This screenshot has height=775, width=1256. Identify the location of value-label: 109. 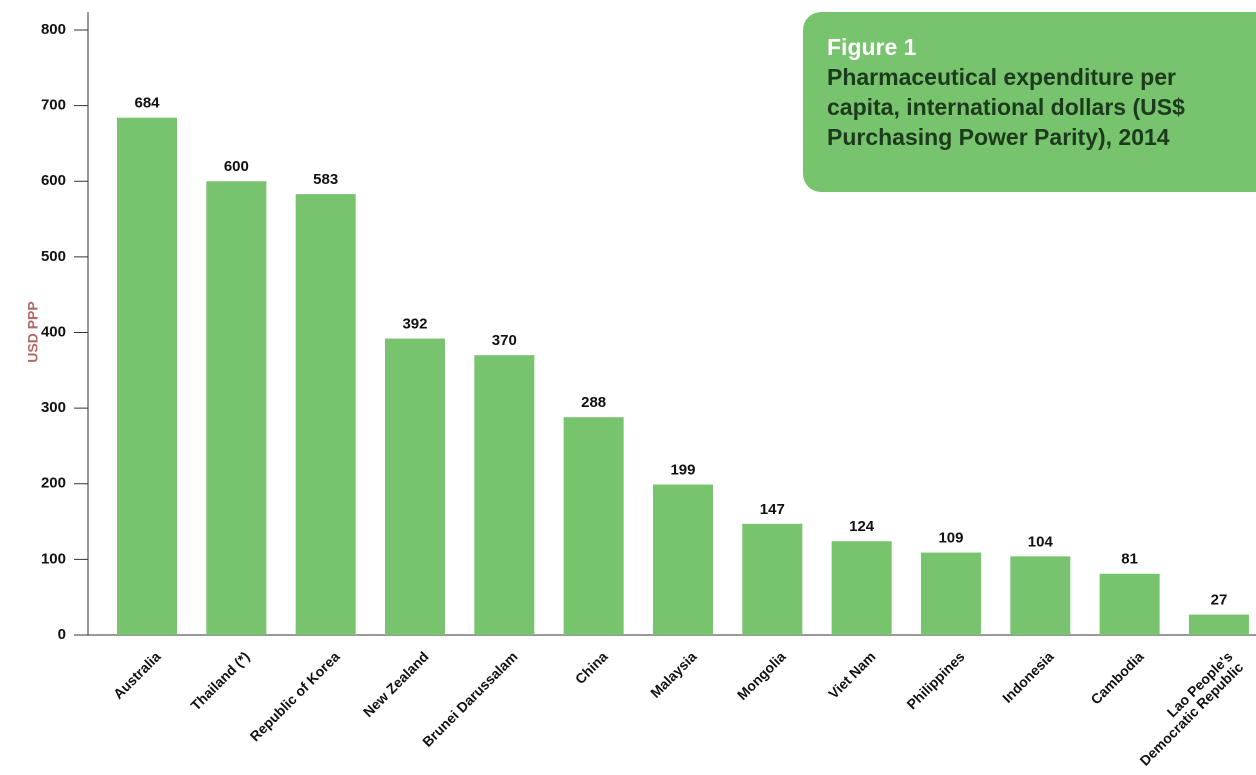
(950, 538).